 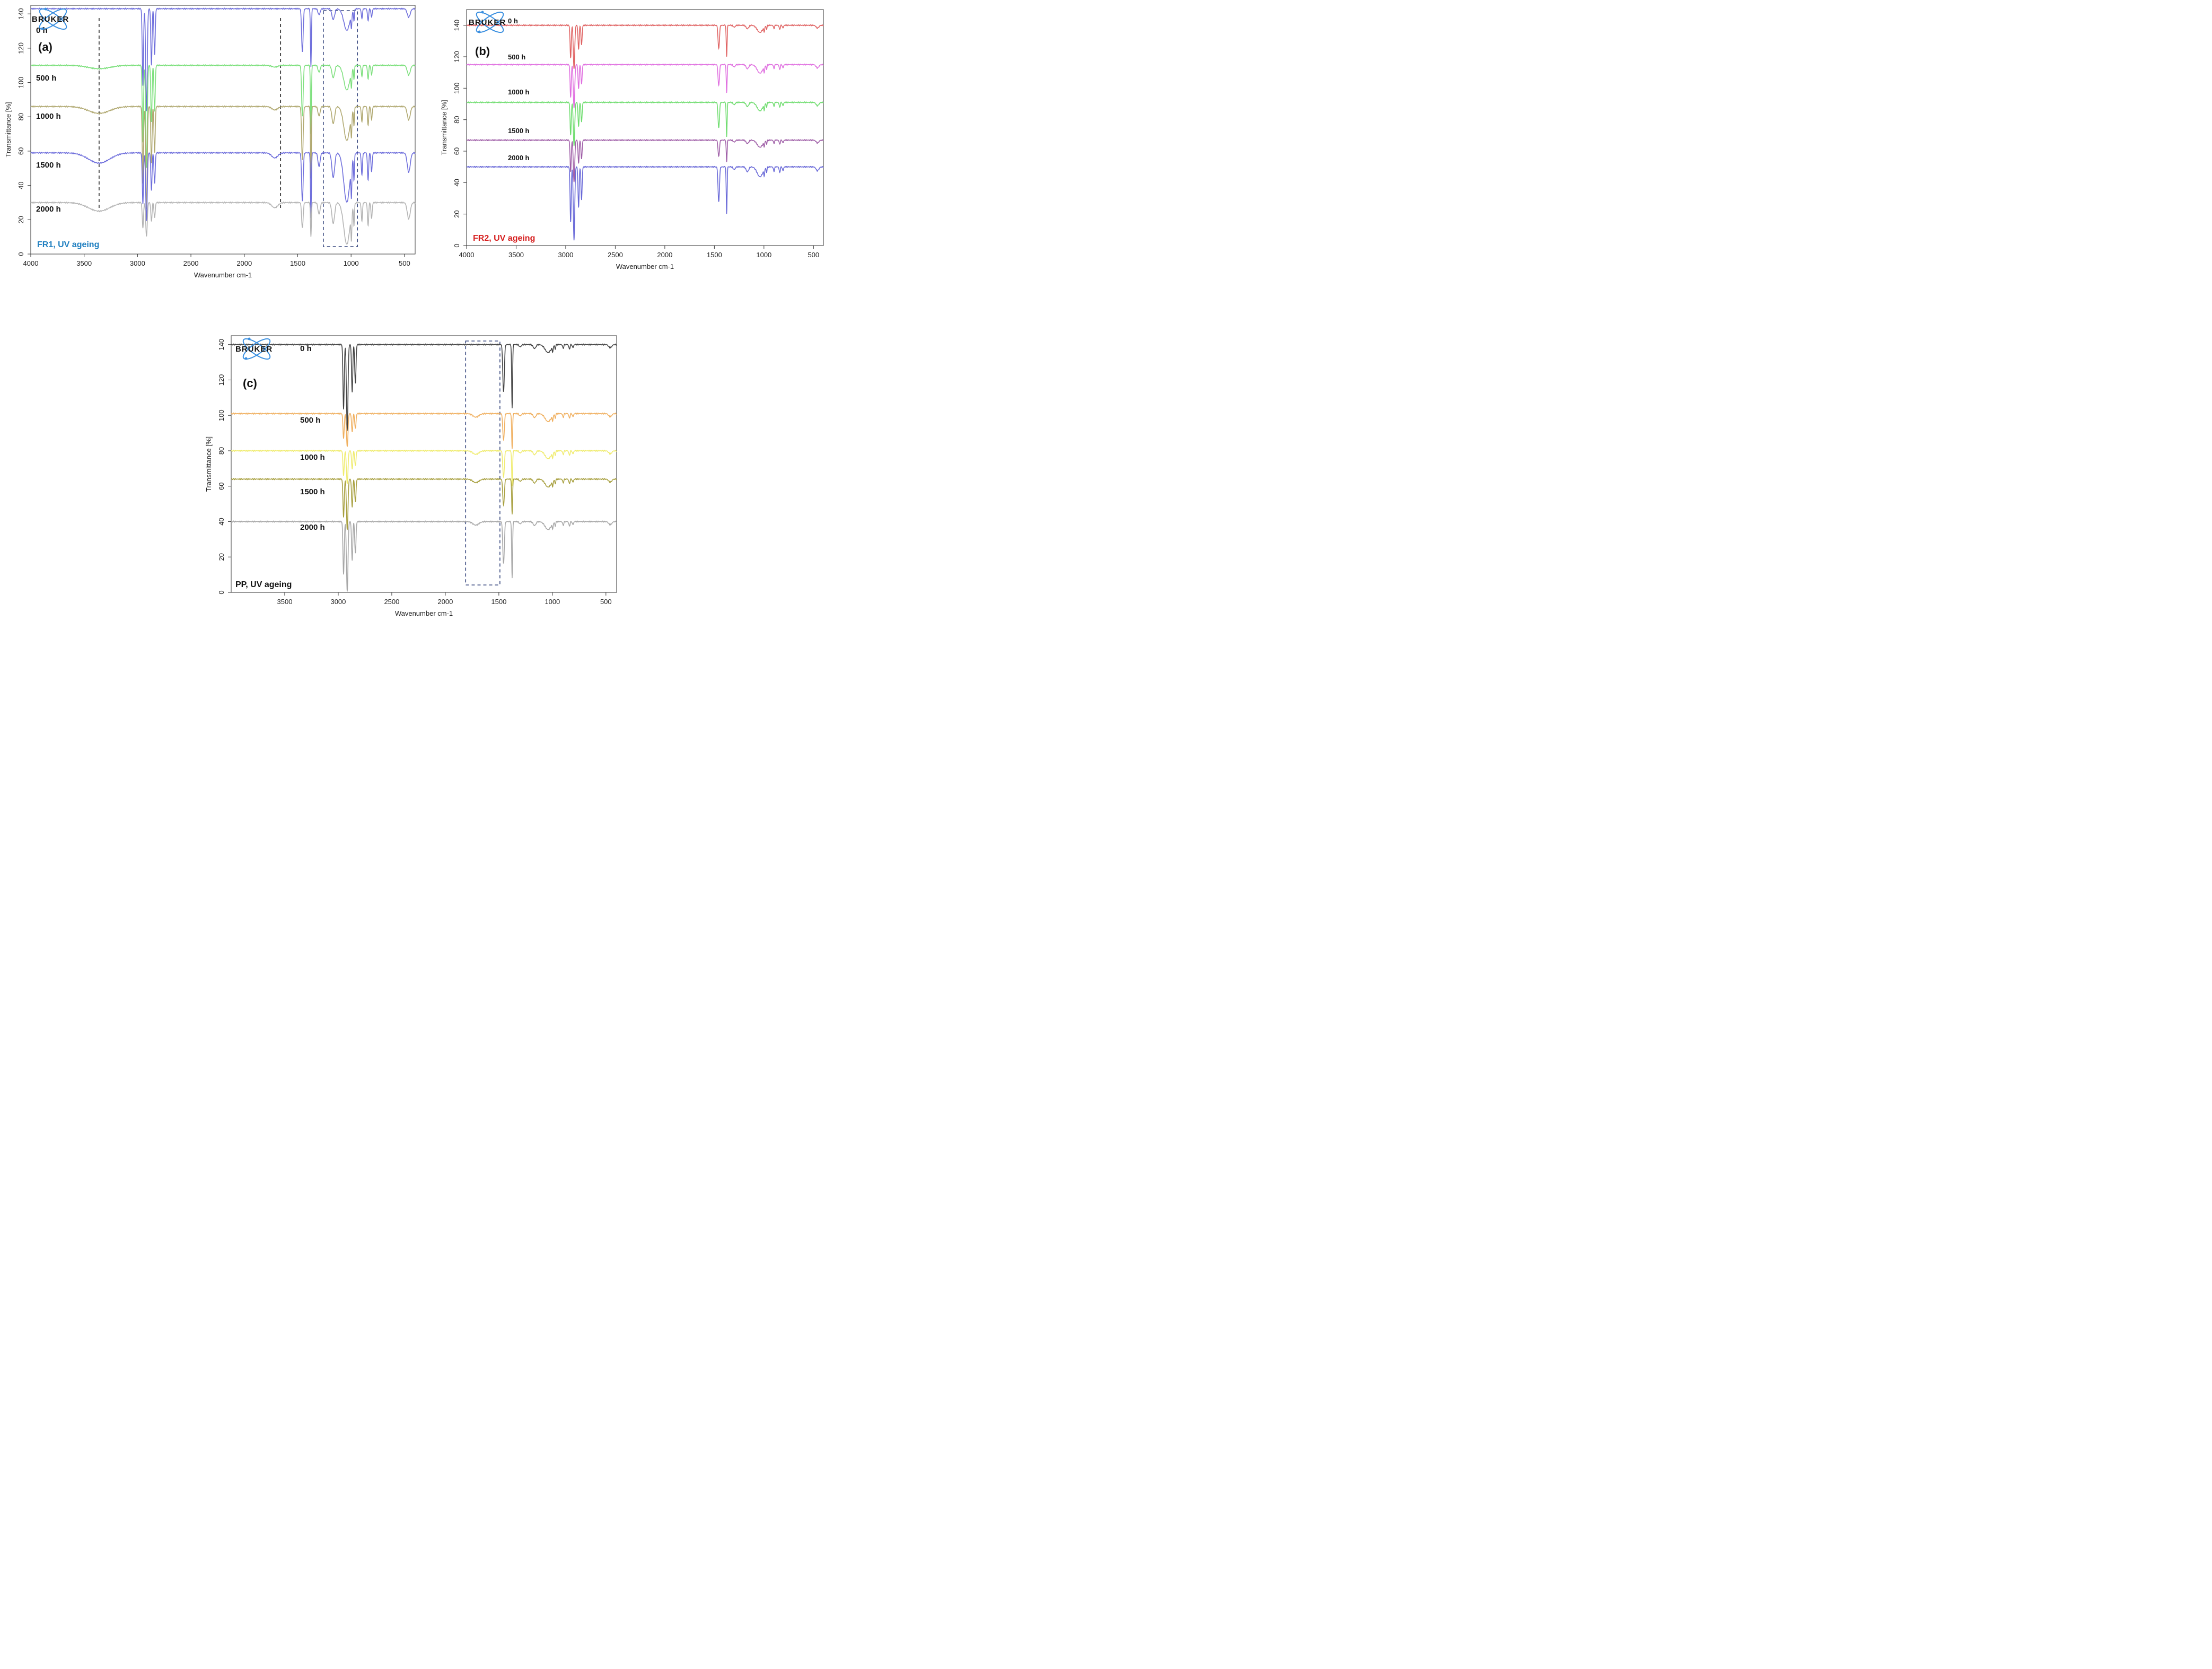 What do you see at coordinates (467, 255) in the screenshot?
I see `x-tick-label: 4000` at bounding box center [467, 255].